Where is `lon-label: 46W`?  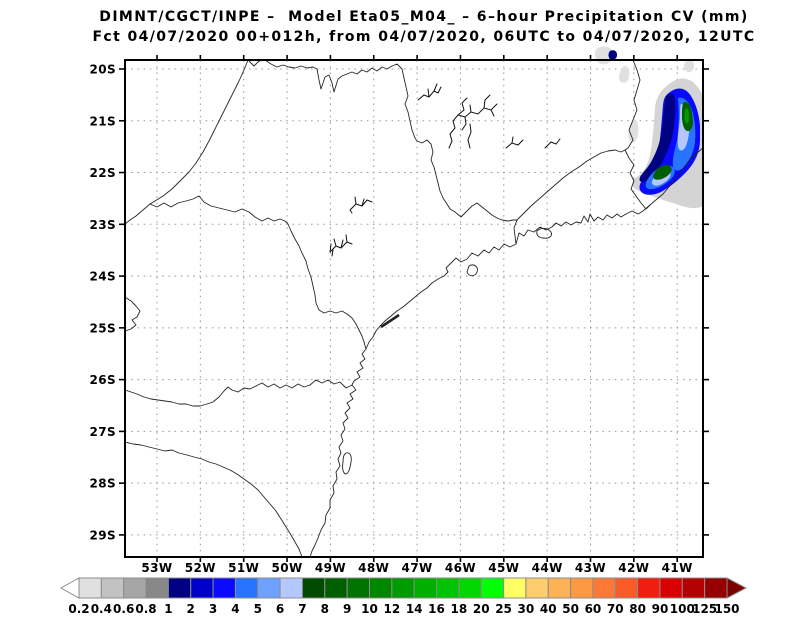
lon-label: 46W is located at coordinates (460, 568).